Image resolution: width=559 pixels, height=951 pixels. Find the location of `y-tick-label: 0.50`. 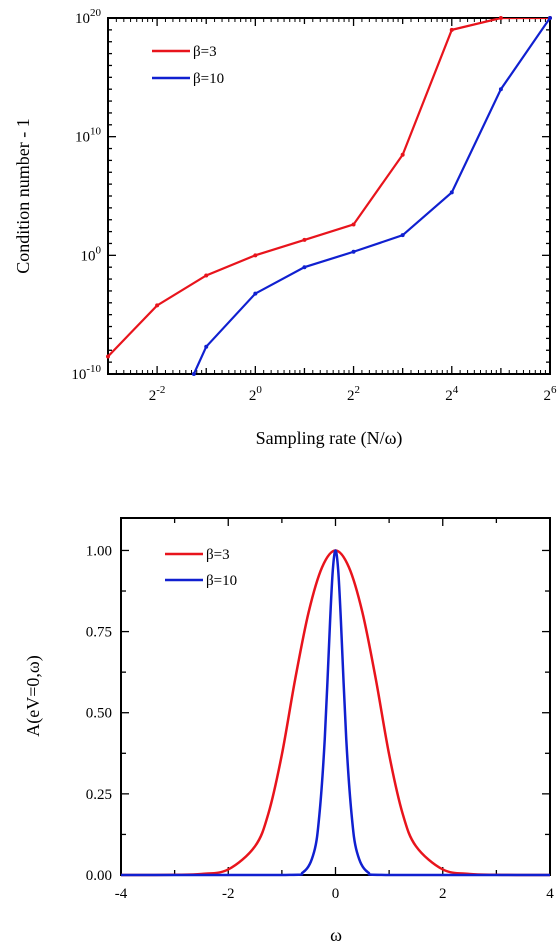

y-tick-label: 0.50 is located at coordinates (99, 714).